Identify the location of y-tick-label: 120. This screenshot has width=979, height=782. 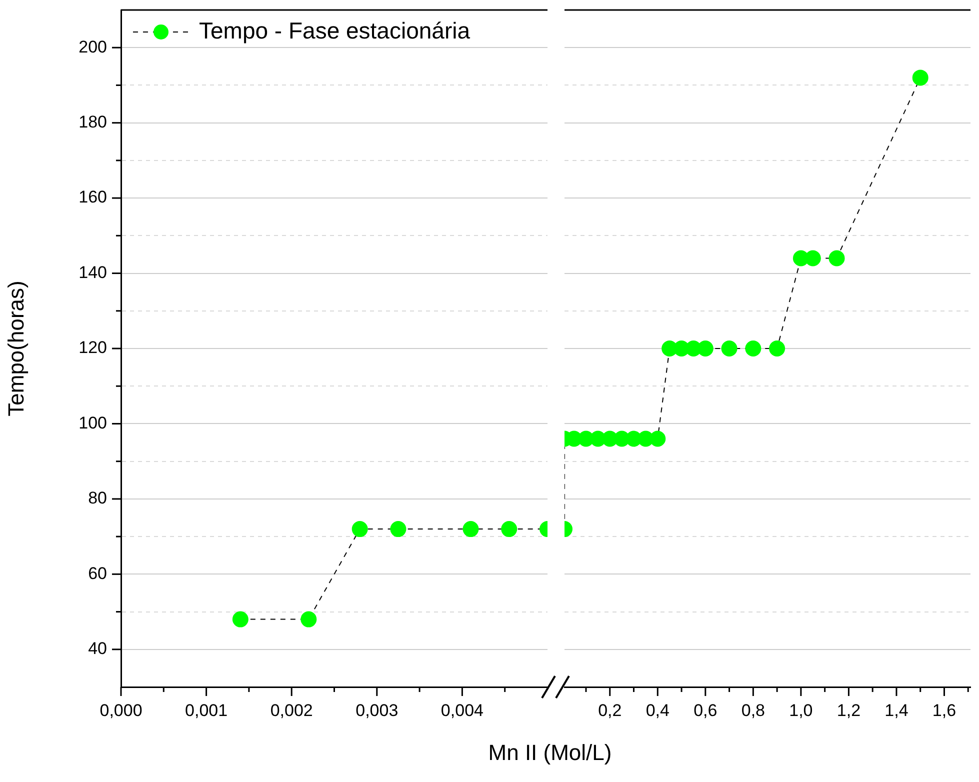
(92, 348).